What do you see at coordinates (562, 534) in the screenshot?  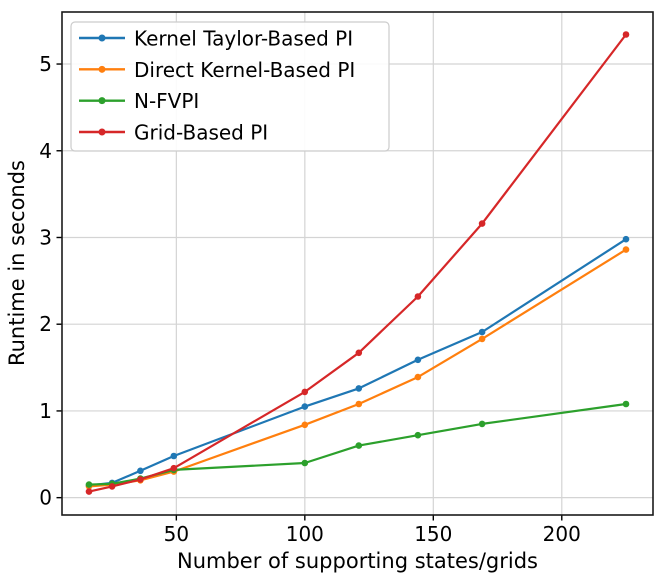 I see `x-tick-label-200: 200` at bounding box center [562, 534].